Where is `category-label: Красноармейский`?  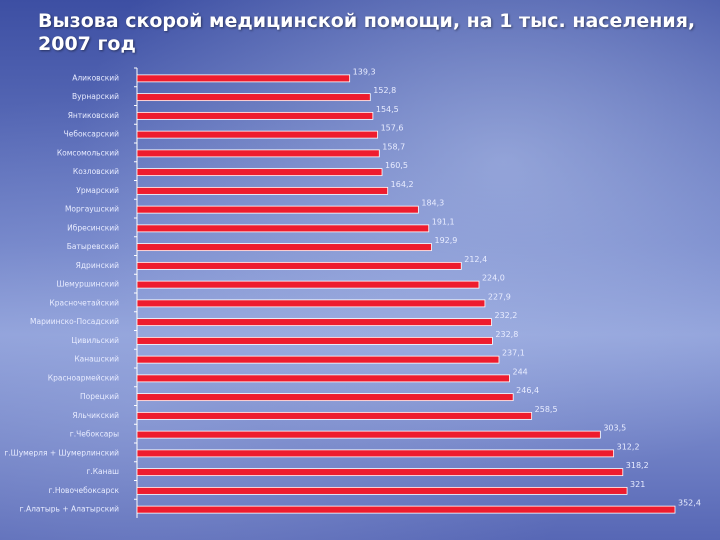 category-label: Красноармейский is located at coordinates (83, 377).